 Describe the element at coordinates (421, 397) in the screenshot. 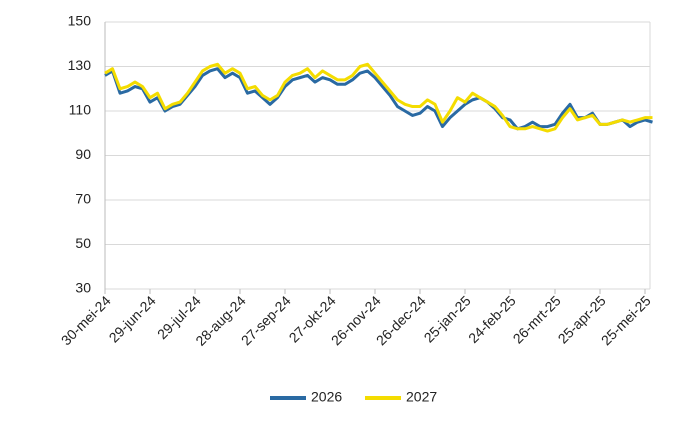

I see `legend-label: 2027` at that location.